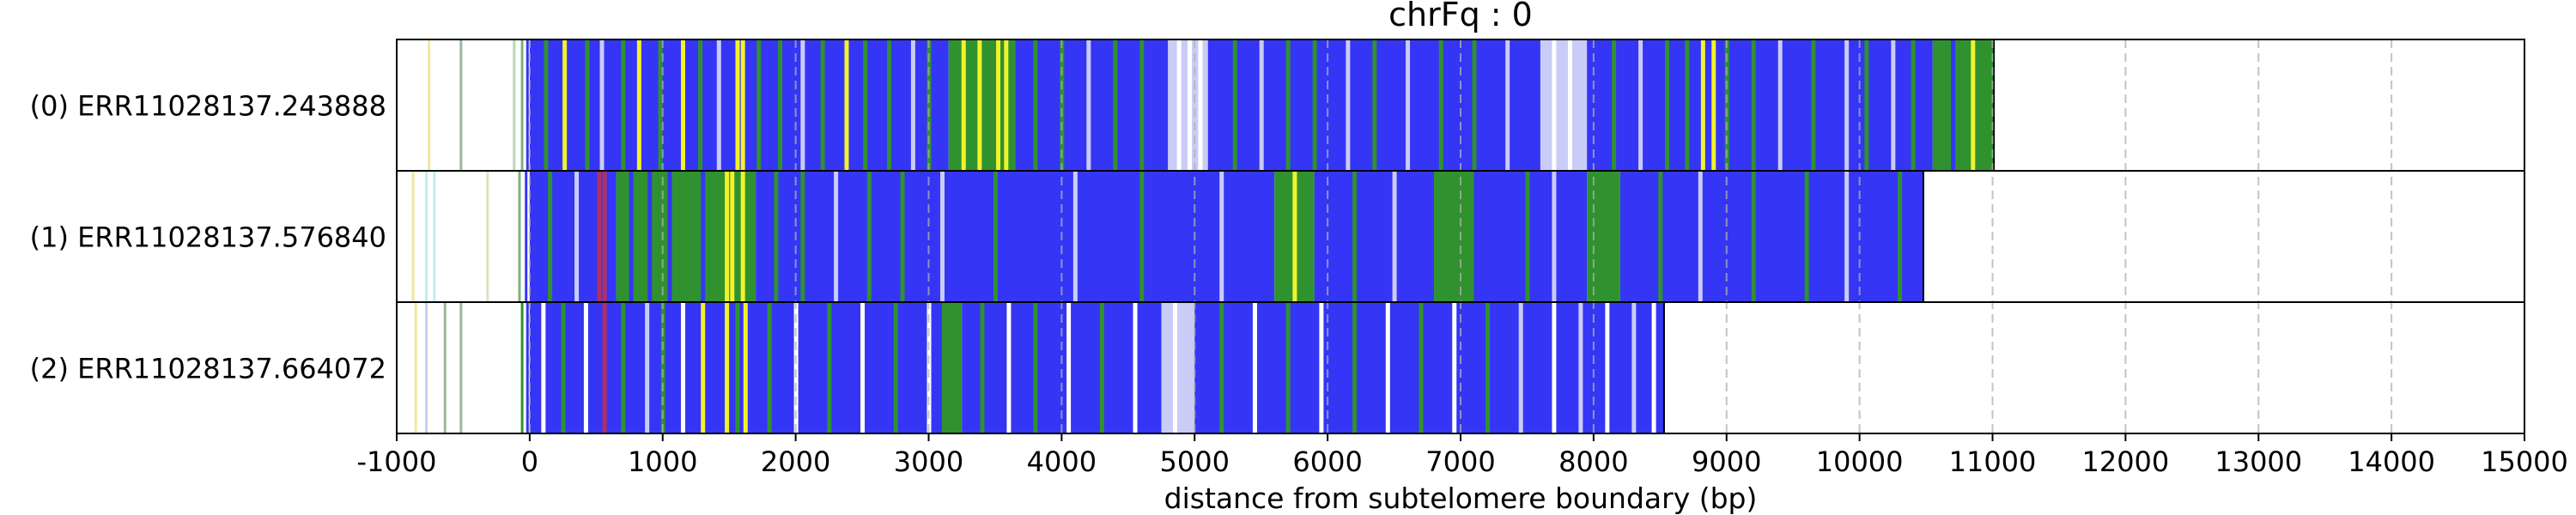  Describe the element at coordinates (1993, 461) in the screenshot. I see `x-tick-label-12: 11000` at that location.